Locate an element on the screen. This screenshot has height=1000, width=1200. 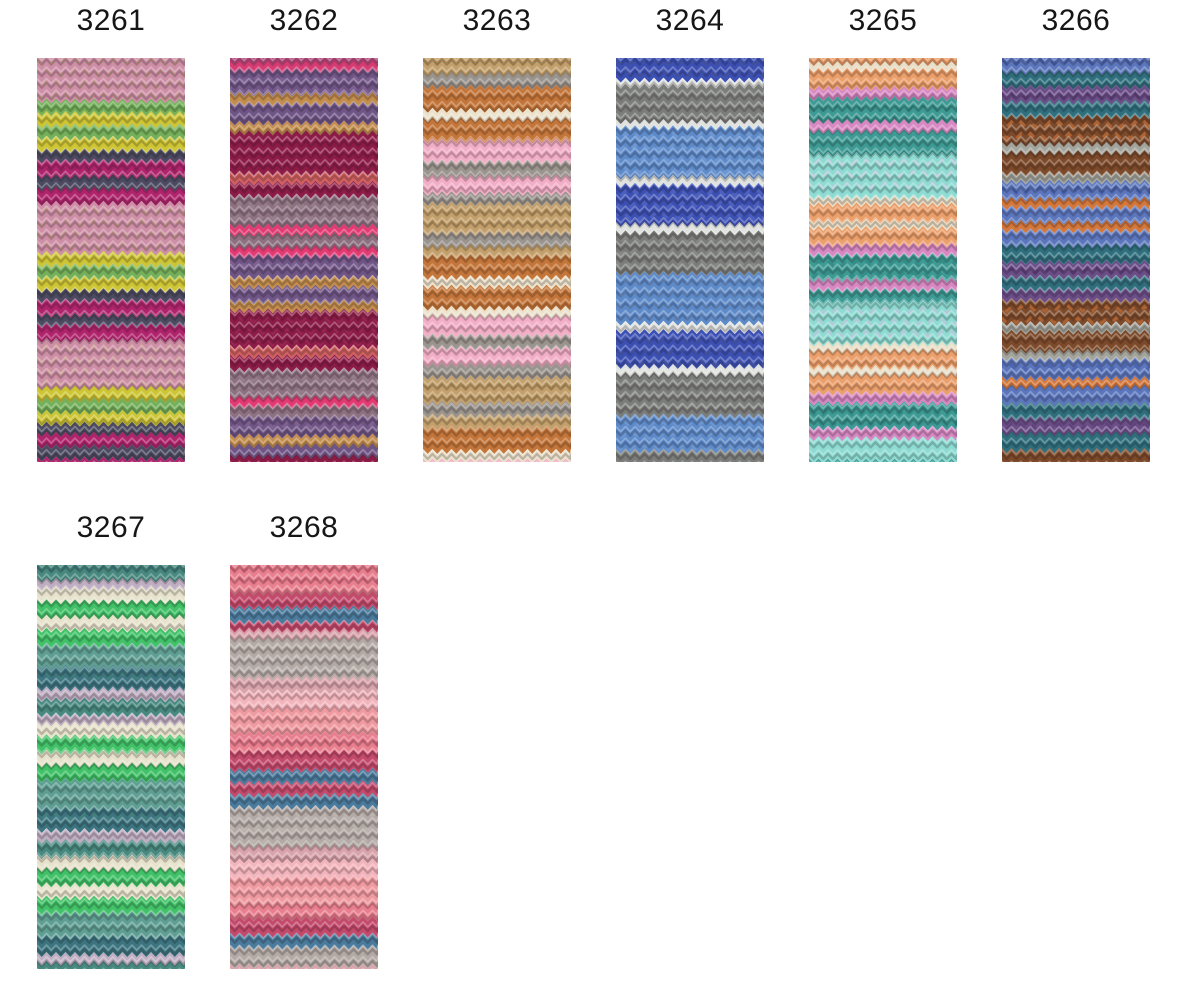
swatch-group-3262: 3262 is located at coordinates (304, 233).